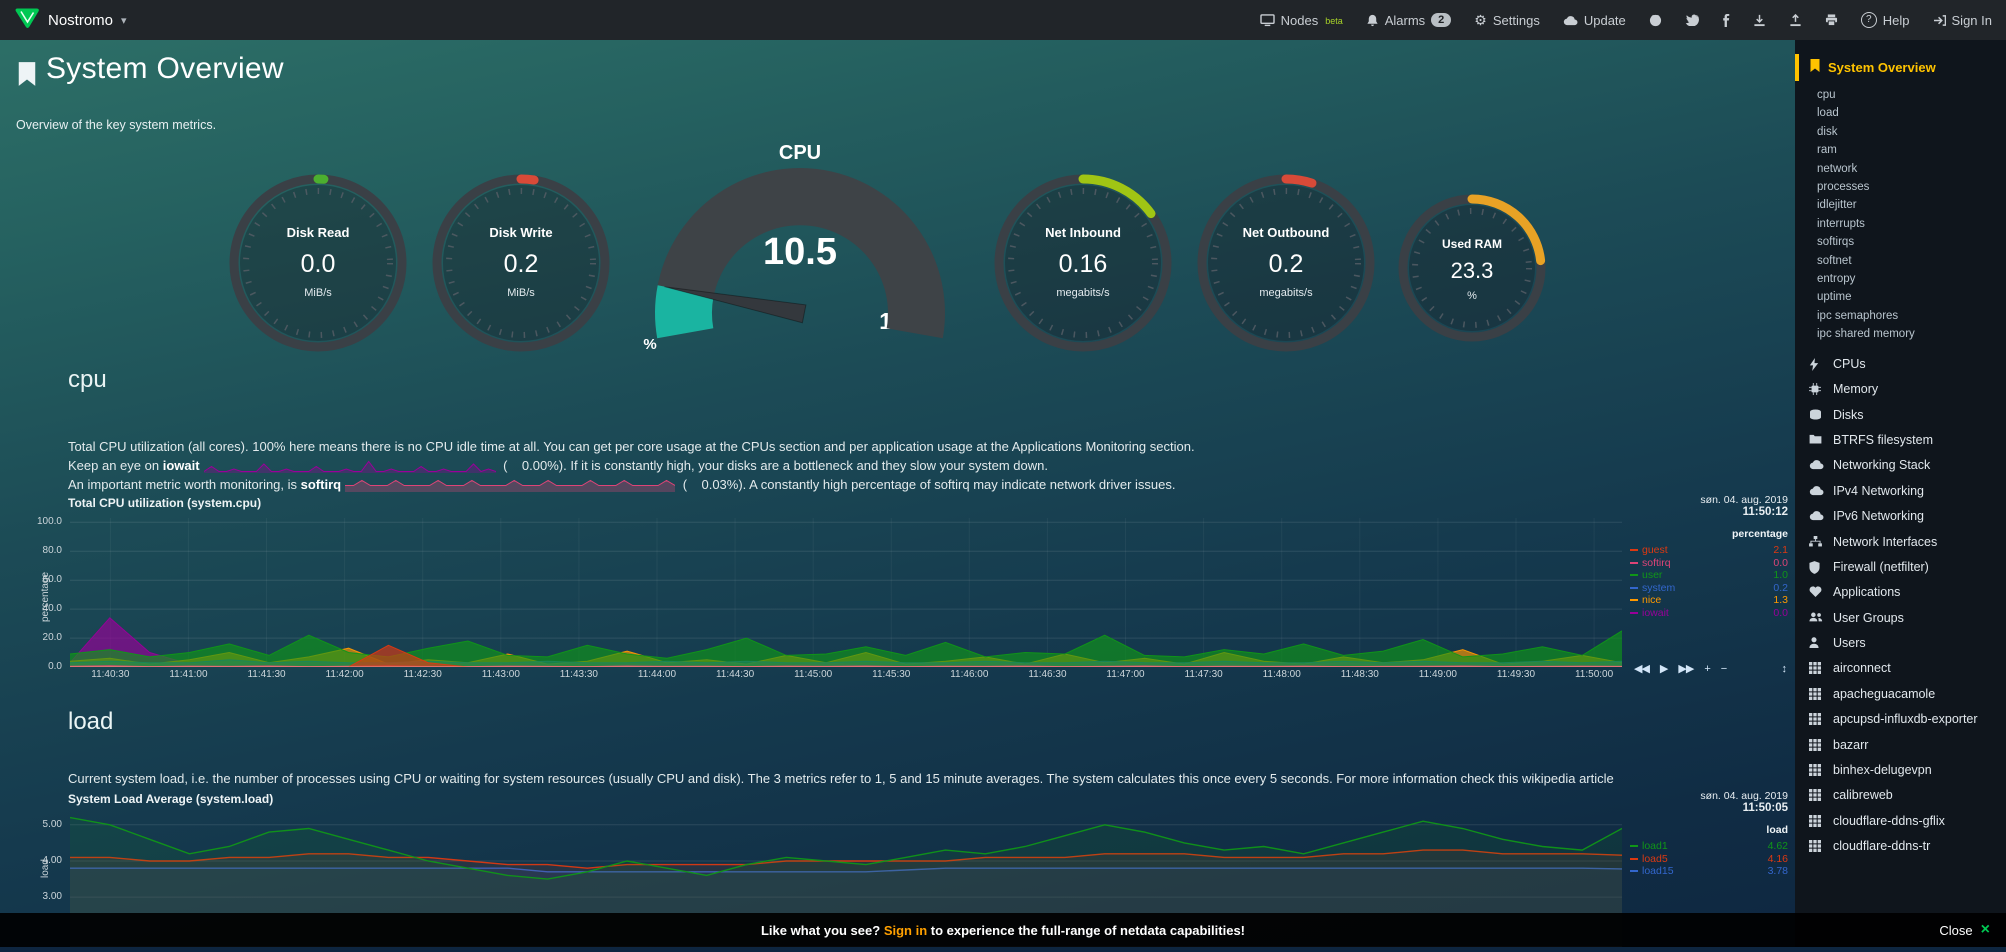  What do you see at coordinates (1686, 669) in the screenshot?
I see `pan-right-button: ▶▶` at bounding box center [1686, 669].